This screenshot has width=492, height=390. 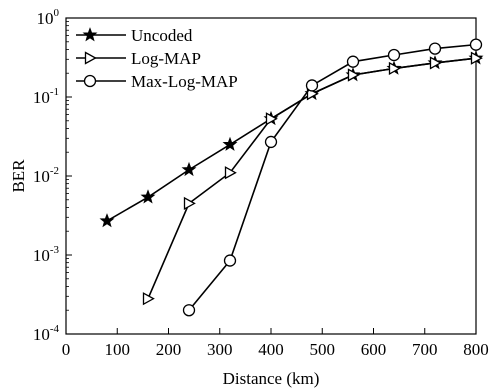 I want to click on legend-item: Max-Log-MAP, so click(x=157, y=81).